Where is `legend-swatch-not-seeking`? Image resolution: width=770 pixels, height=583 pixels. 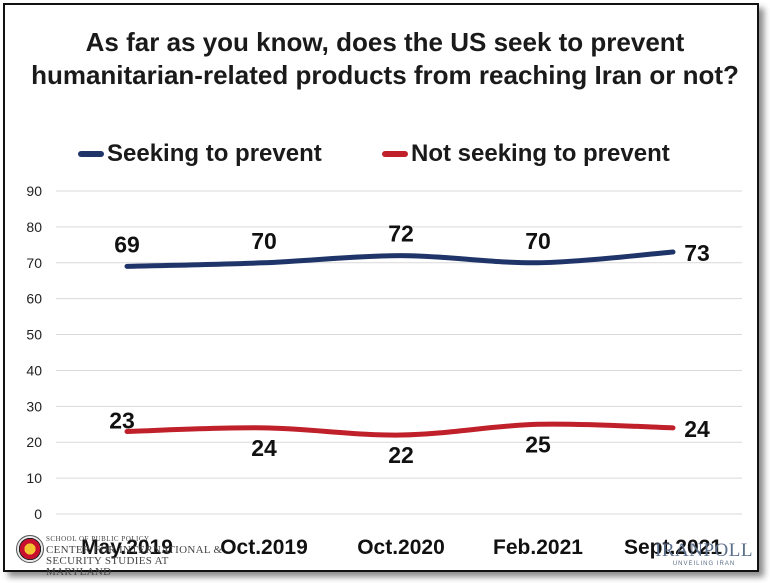
legend-swatch-not-seeking is located at coordinates (395, 154).